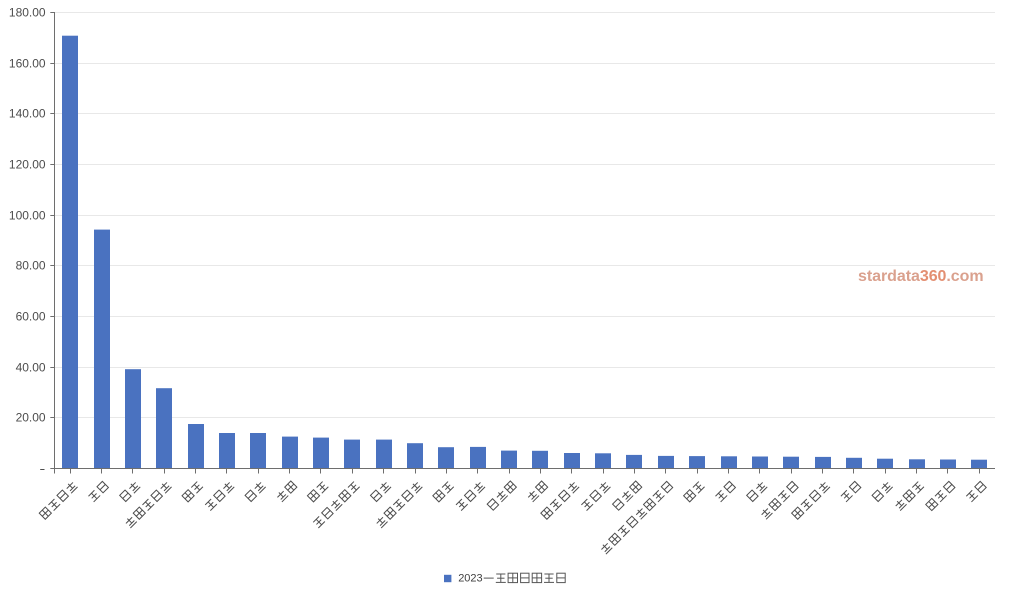 This screenshot has width=1013, height=593. Describe the element at coordinates (31, 367) in the screenshot. I see `svg-text: 40.00` at that location.